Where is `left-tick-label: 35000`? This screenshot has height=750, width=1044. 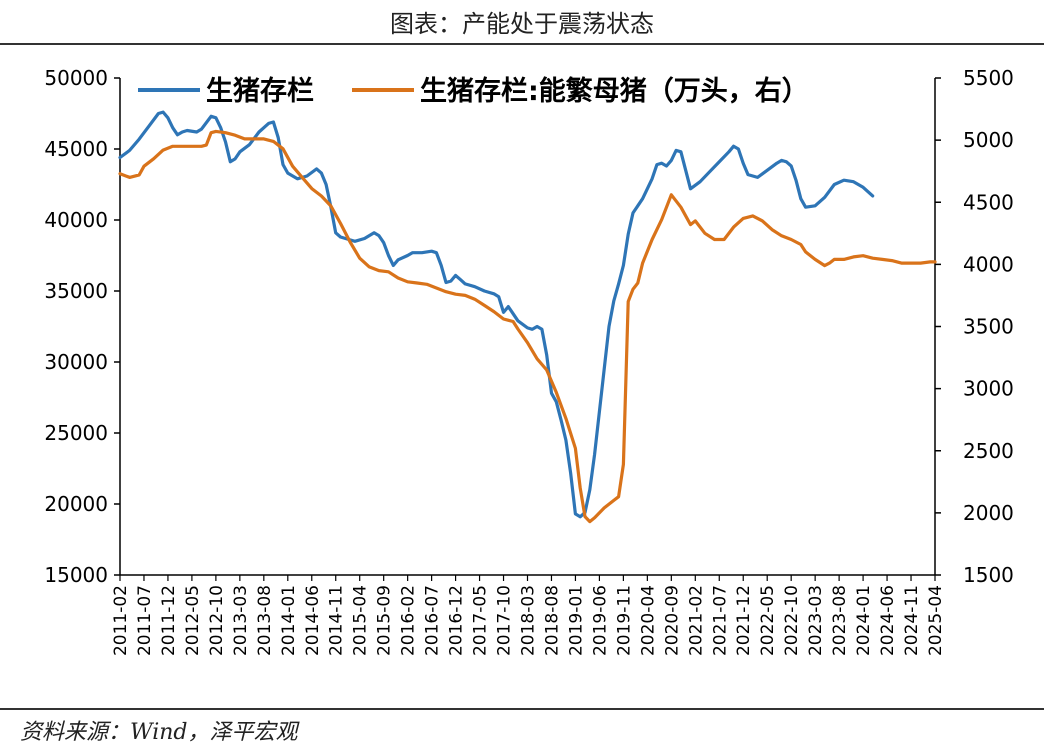
left-tick-label: 35000 is located at coordinates (76, 291).